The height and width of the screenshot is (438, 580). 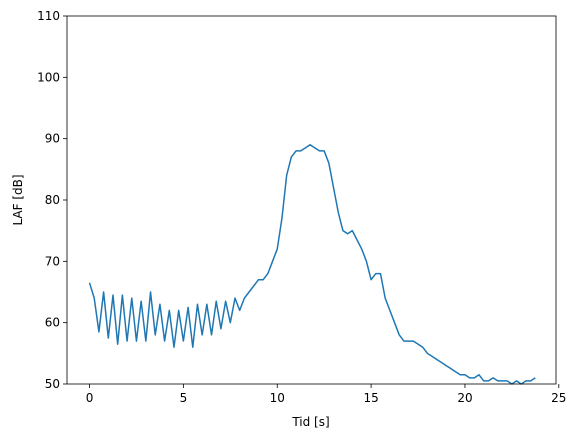 I want to click on x-tick-label: 15, so click(x=370, y=398).